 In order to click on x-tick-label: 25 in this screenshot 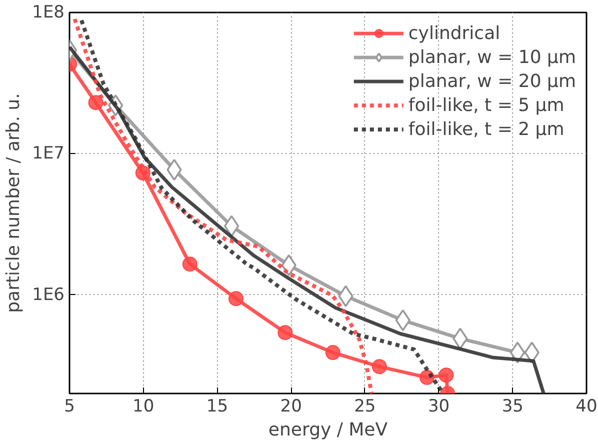, I will do `click(365, 406)`.